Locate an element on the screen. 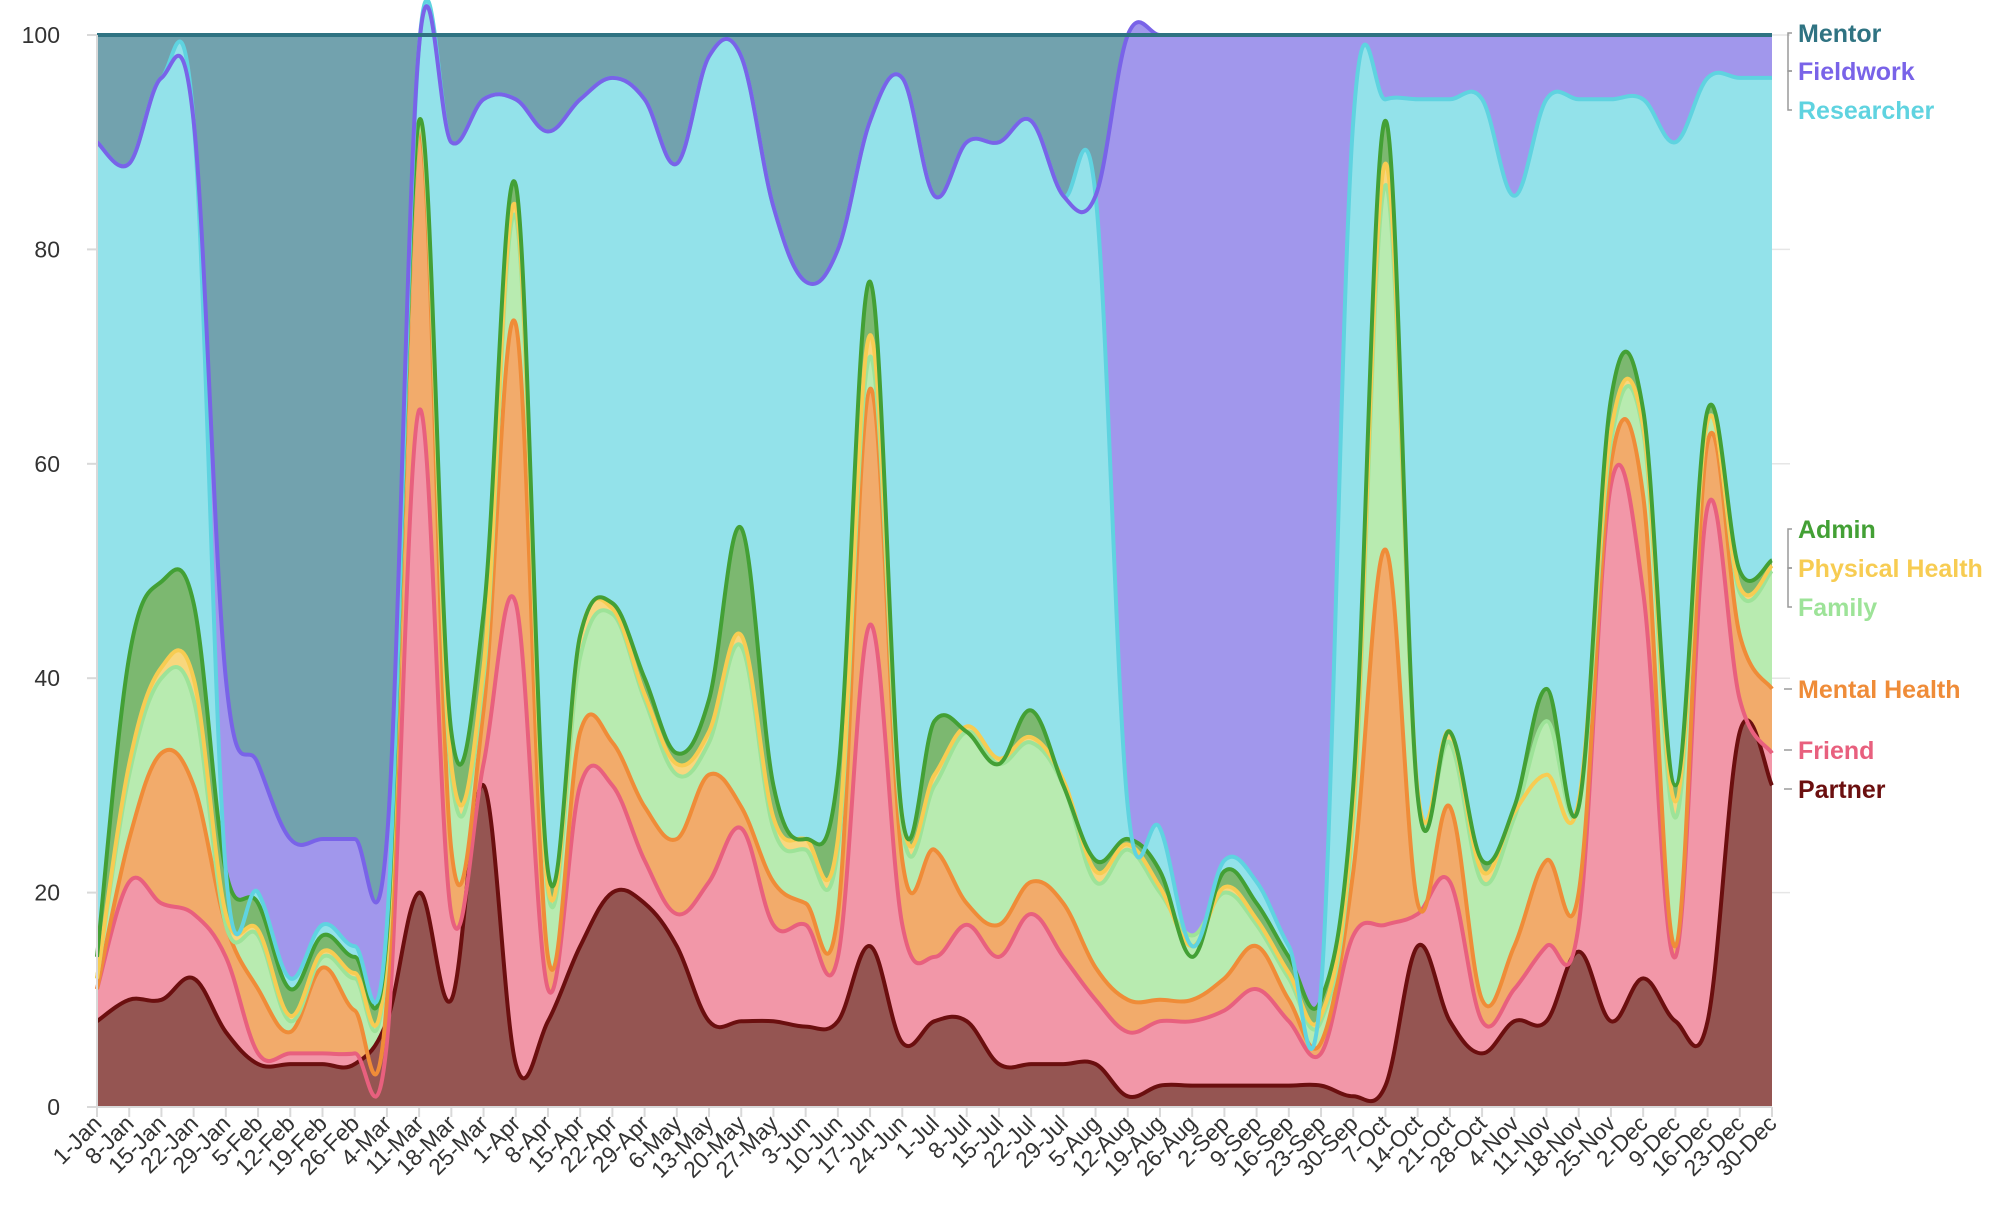 This screenshot has width=2006, height=1210. y-tick-label-80: 80 is located at coordinates (47, 249).